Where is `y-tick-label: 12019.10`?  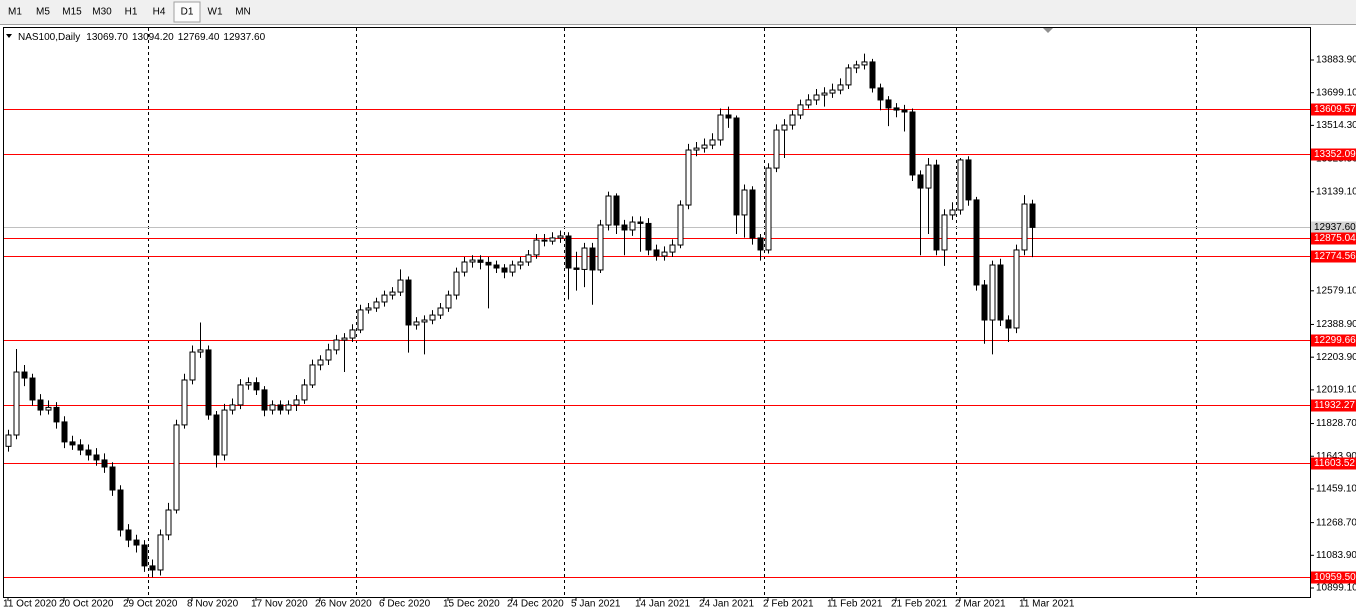
y-tick-label: 12019.10 is located at coordinates (1336, 390).